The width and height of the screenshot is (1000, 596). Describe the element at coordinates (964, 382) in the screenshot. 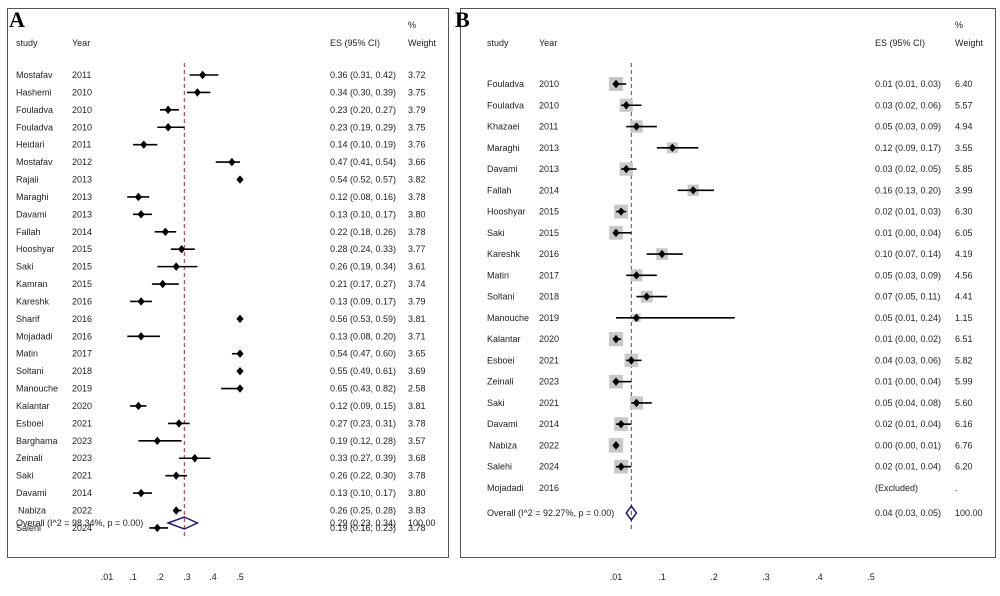

I see `study-weight-text: 5.99` at that location.